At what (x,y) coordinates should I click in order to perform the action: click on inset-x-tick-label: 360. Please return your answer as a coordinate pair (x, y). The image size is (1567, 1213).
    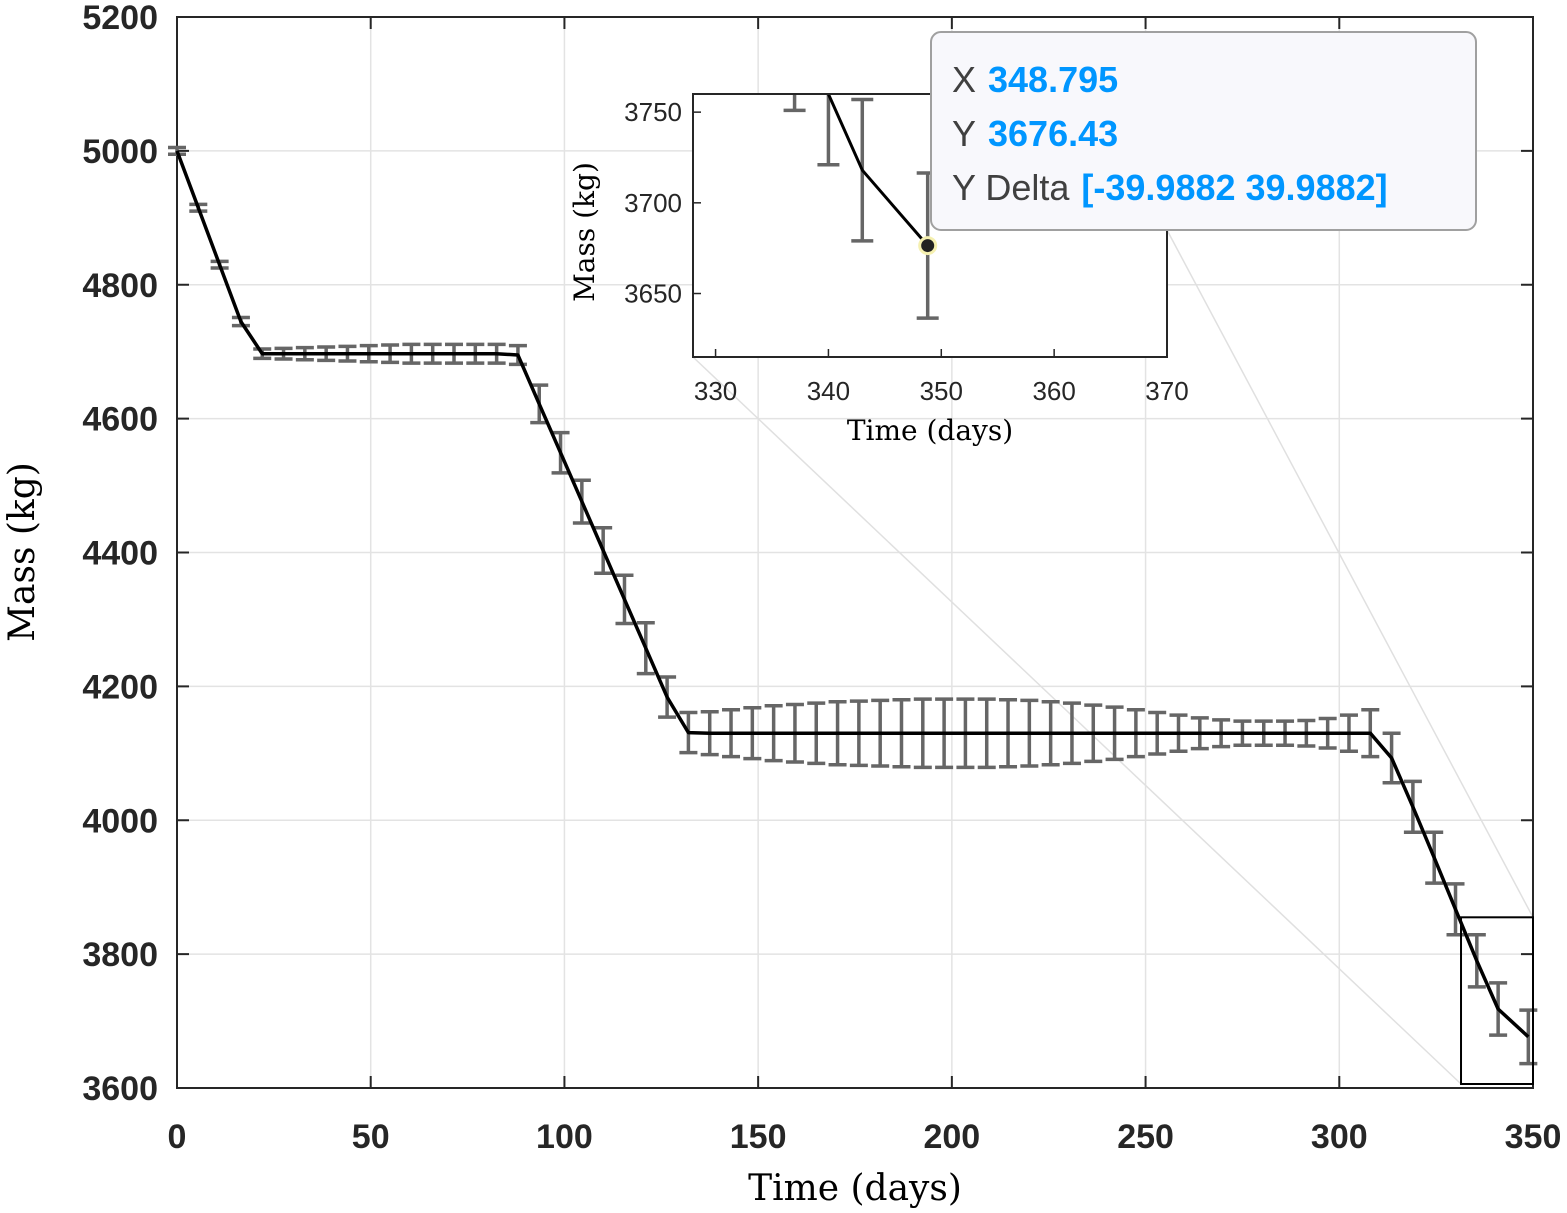
    Looking at the image, I should click on (1053, 391).